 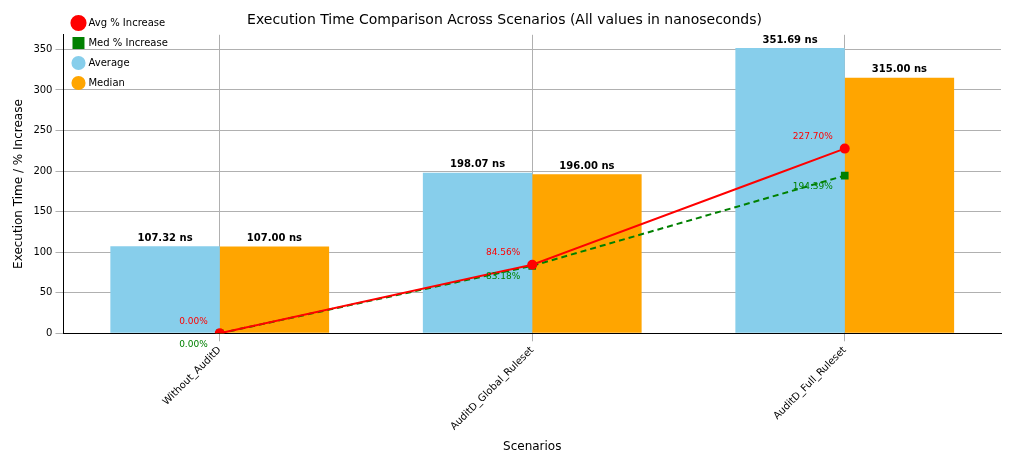 I want to click on y-tick-label: 0, so click(x=49, y=332).